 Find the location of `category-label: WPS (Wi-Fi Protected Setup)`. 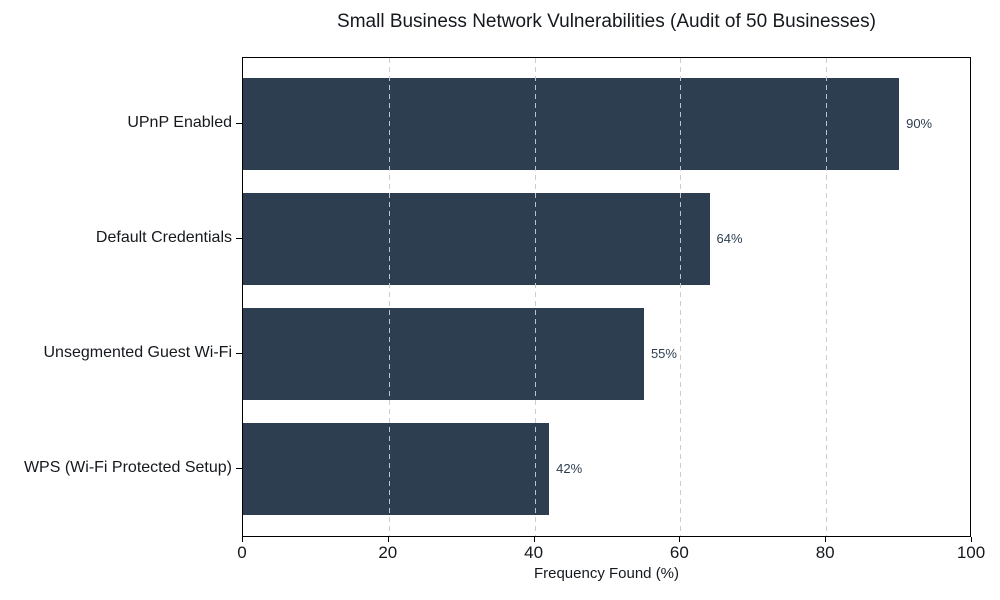

category-label: WPS (Wi-Fi Protected Setup) is located at coordinates (127, 467).